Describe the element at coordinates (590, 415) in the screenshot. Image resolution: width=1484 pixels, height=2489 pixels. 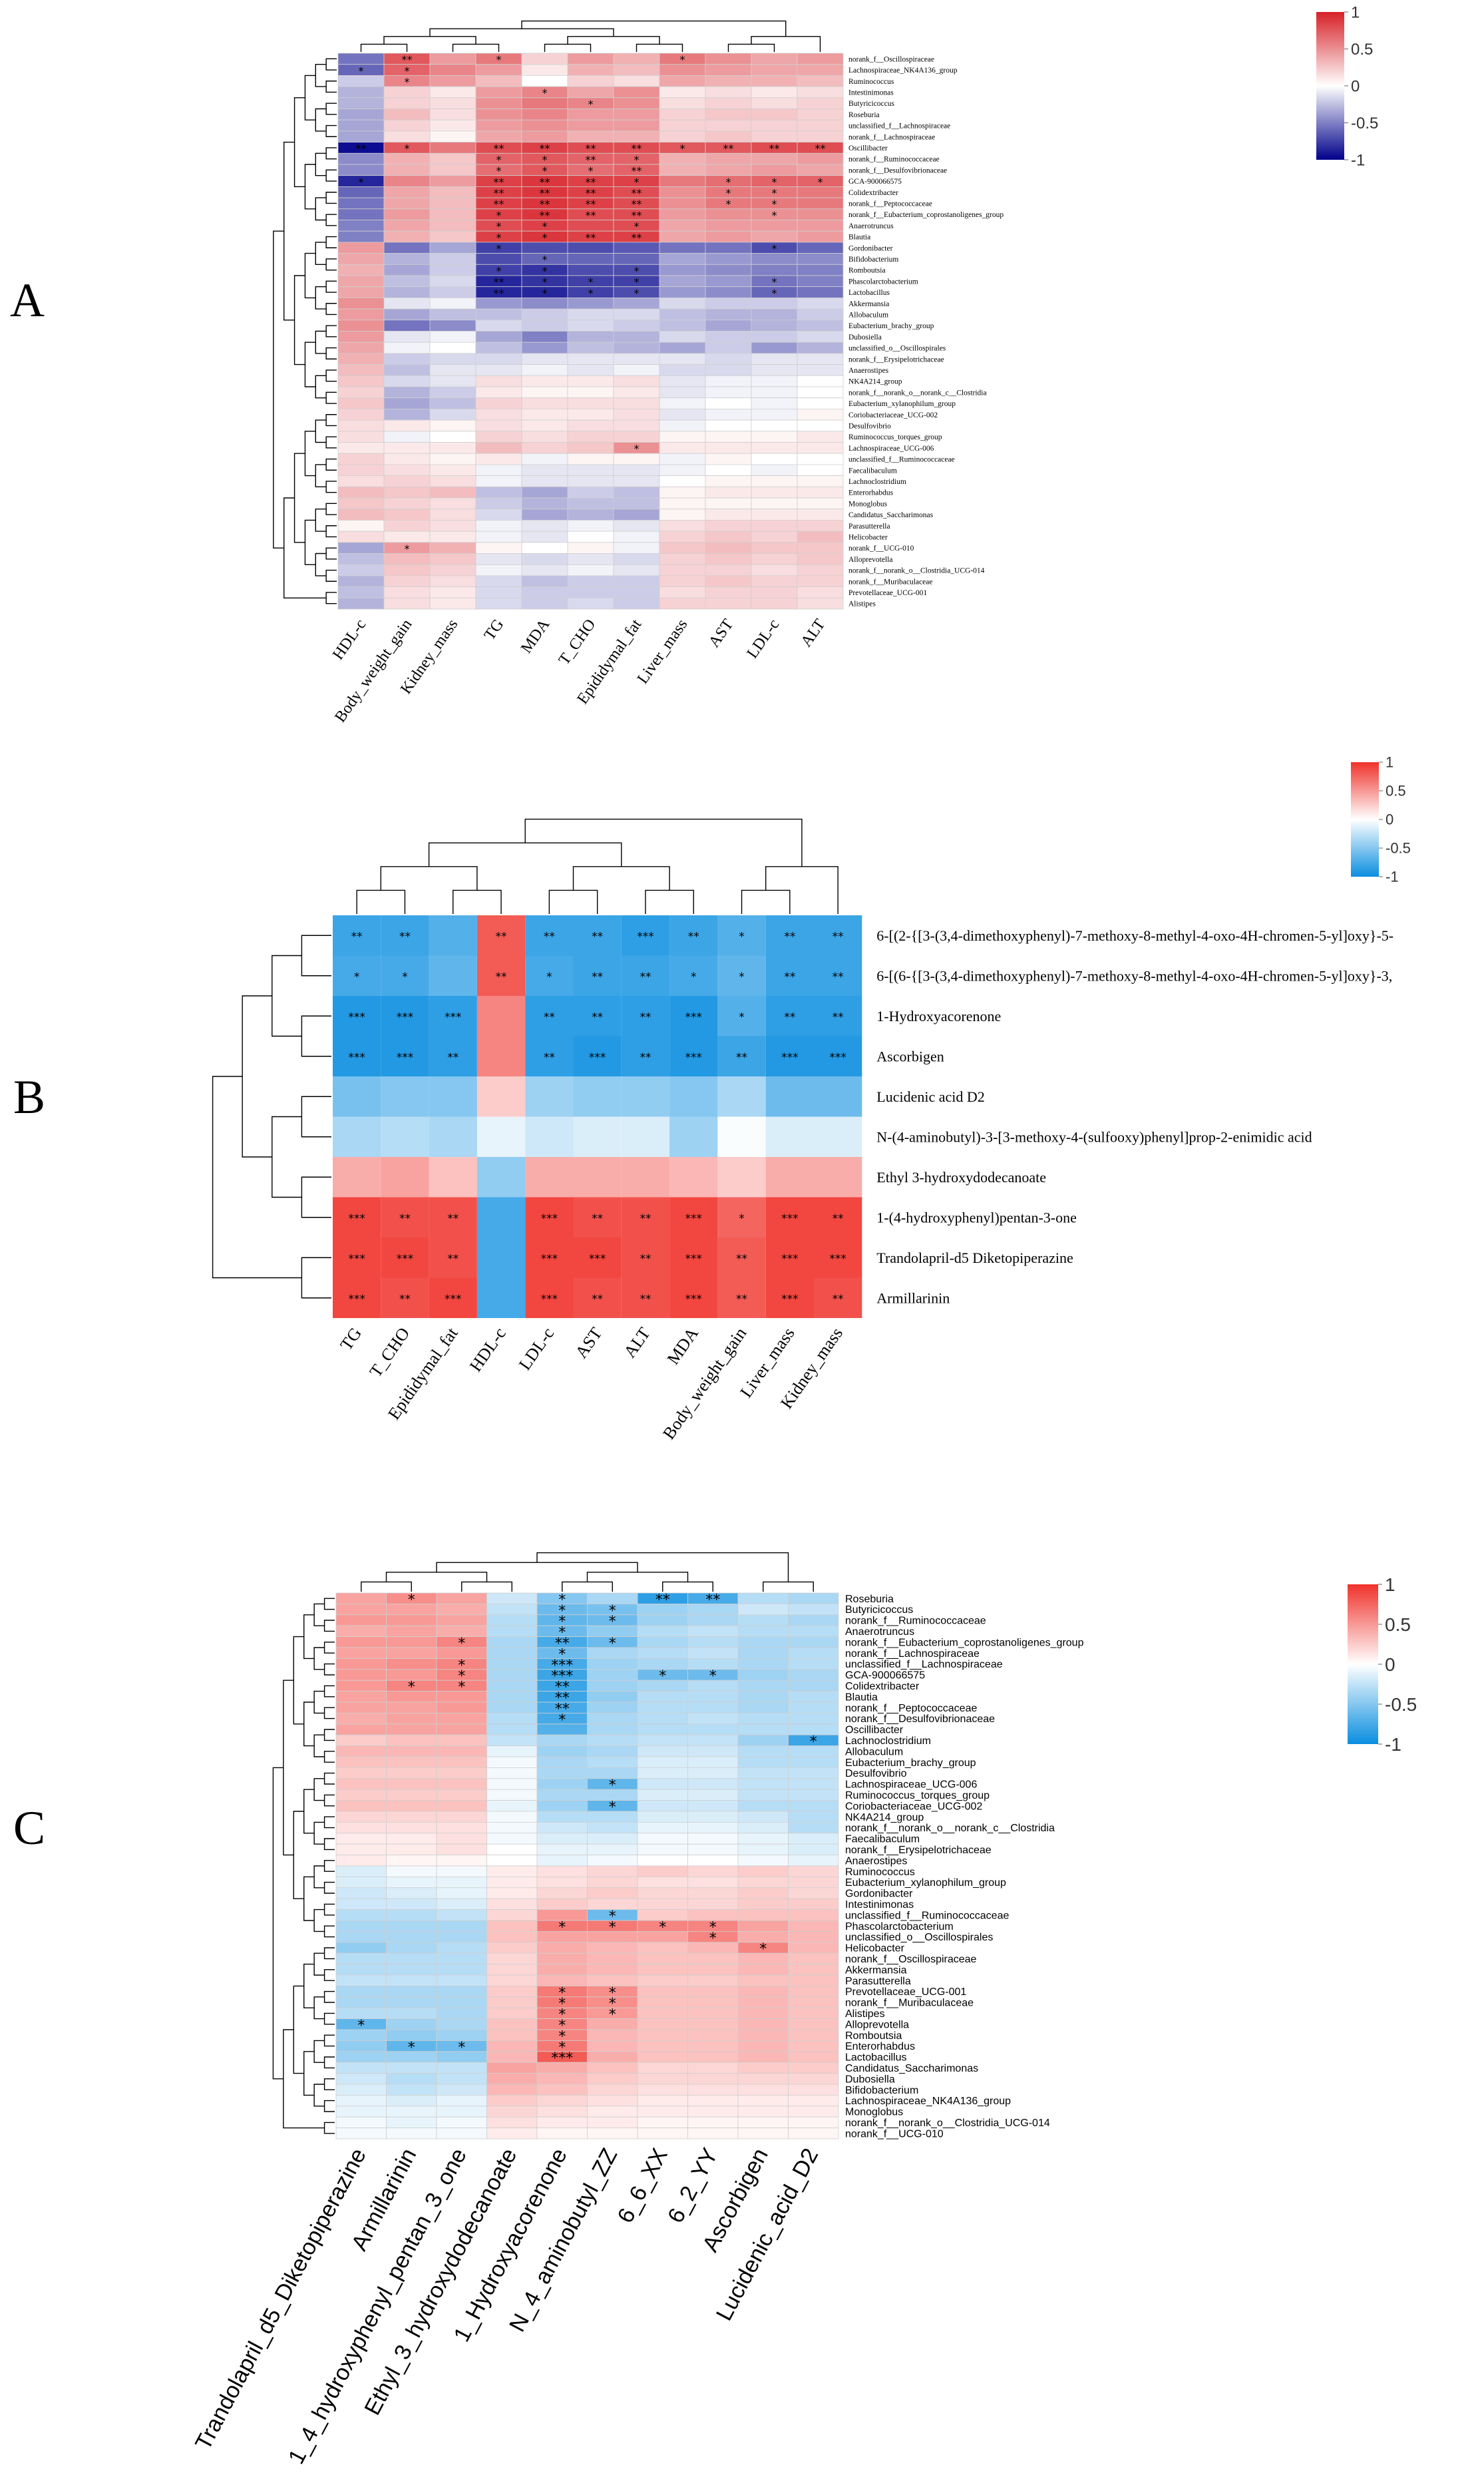
I see `panel-a-cell-coriobacteriaceae-ucg-002-t-cho` at that location.